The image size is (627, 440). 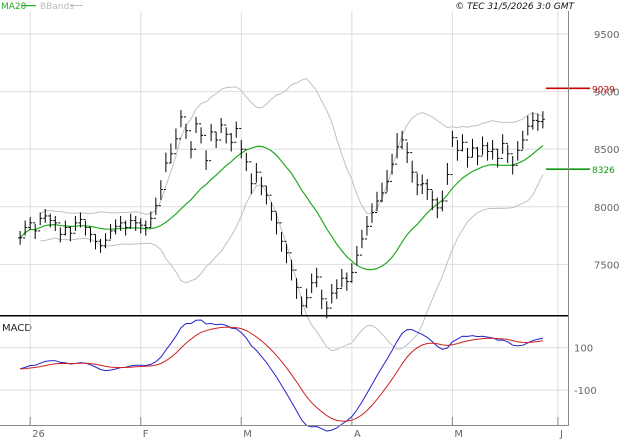 What do you see at coordinates (606, 35) in the screenshot?
I see `price-tick-label: 9500` at bounding box center [606, 35].